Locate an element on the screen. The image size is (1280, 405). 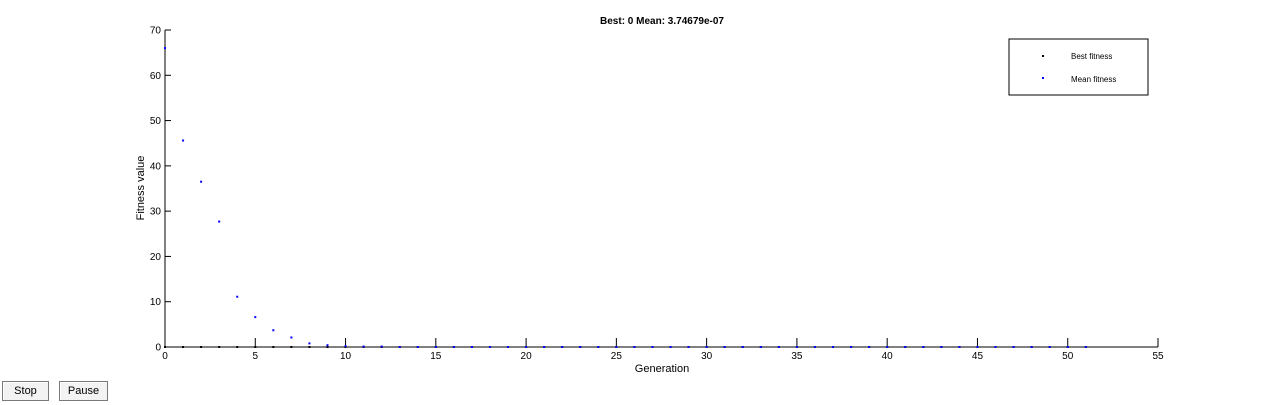
x-tick-label: 5 is located at coordinates (255, 356).